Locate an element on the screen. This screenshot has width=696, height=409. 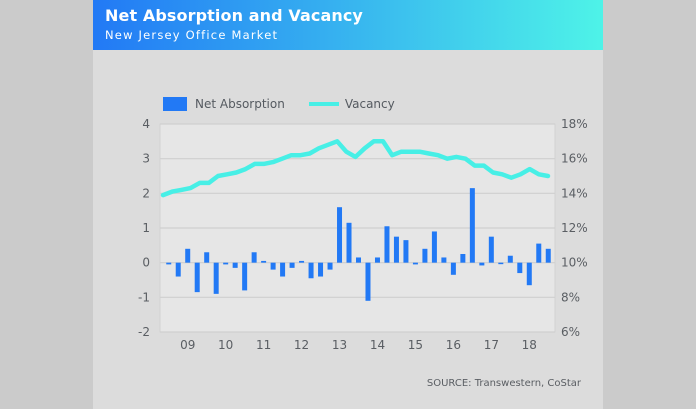
right-tick-label: 10% is located at coordinates (574, 263).